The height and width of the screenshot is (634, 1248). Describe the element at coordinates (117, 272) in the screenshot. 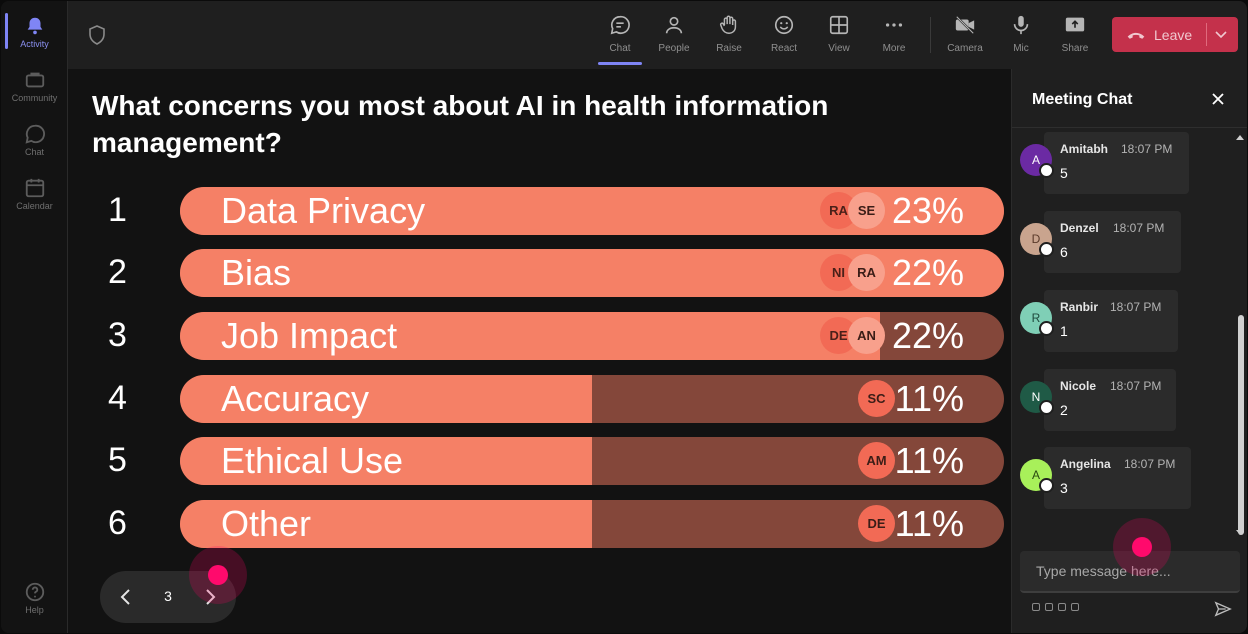

I see `option-number: 2` at that location.